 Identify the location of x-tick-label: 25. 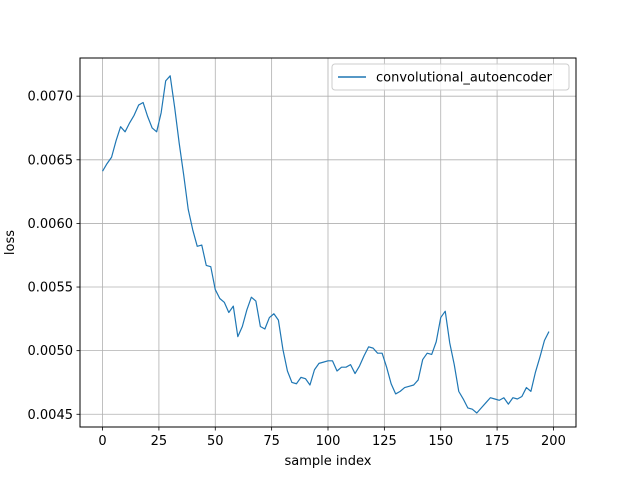
(159, 441).